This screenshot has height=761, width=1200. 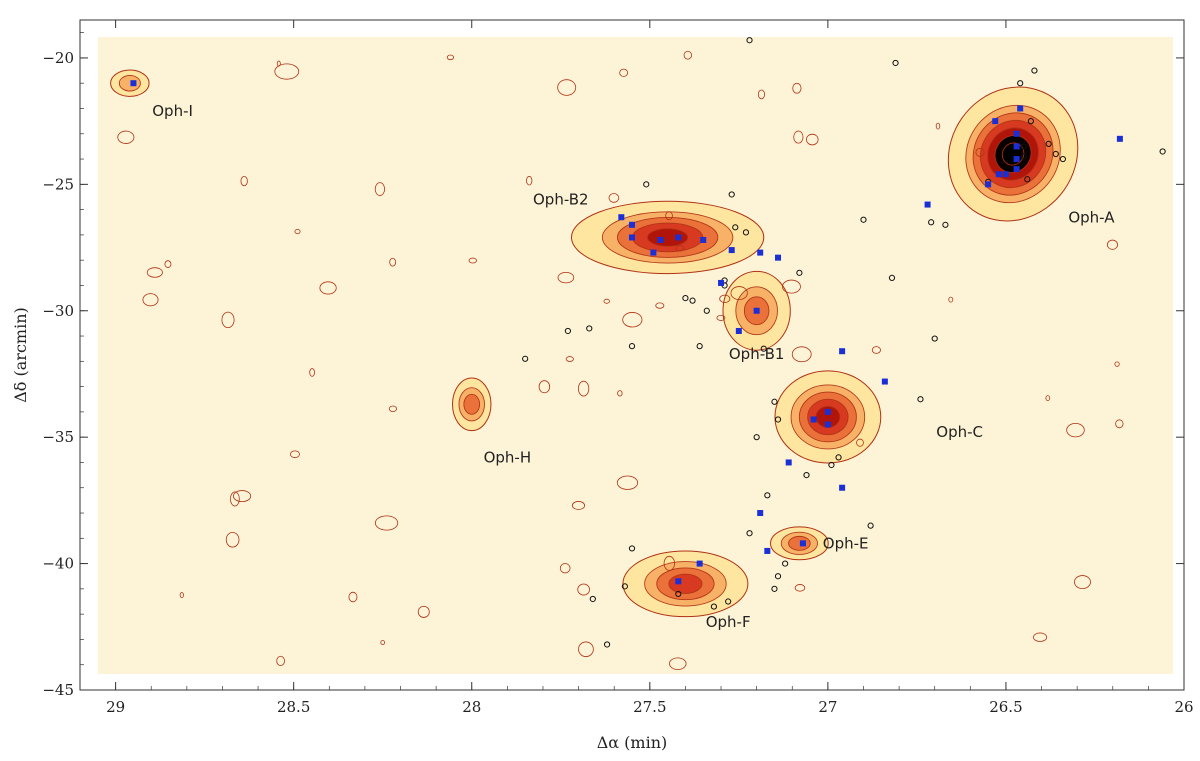 I want to click on label-oph-b2: Oph-B2, so click(x=561, y=200).